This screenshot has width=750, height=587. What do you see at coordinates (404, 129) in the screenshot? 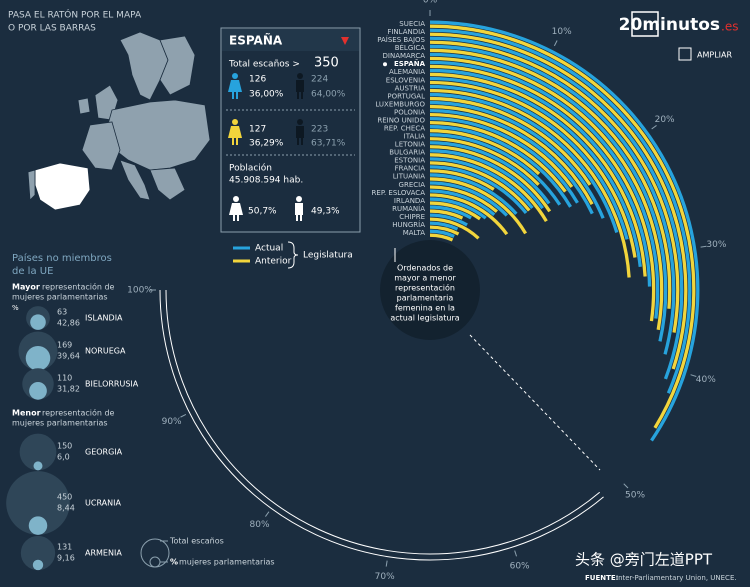
I see `country-label: REP. CHECA` at bounding box center [404, 129].